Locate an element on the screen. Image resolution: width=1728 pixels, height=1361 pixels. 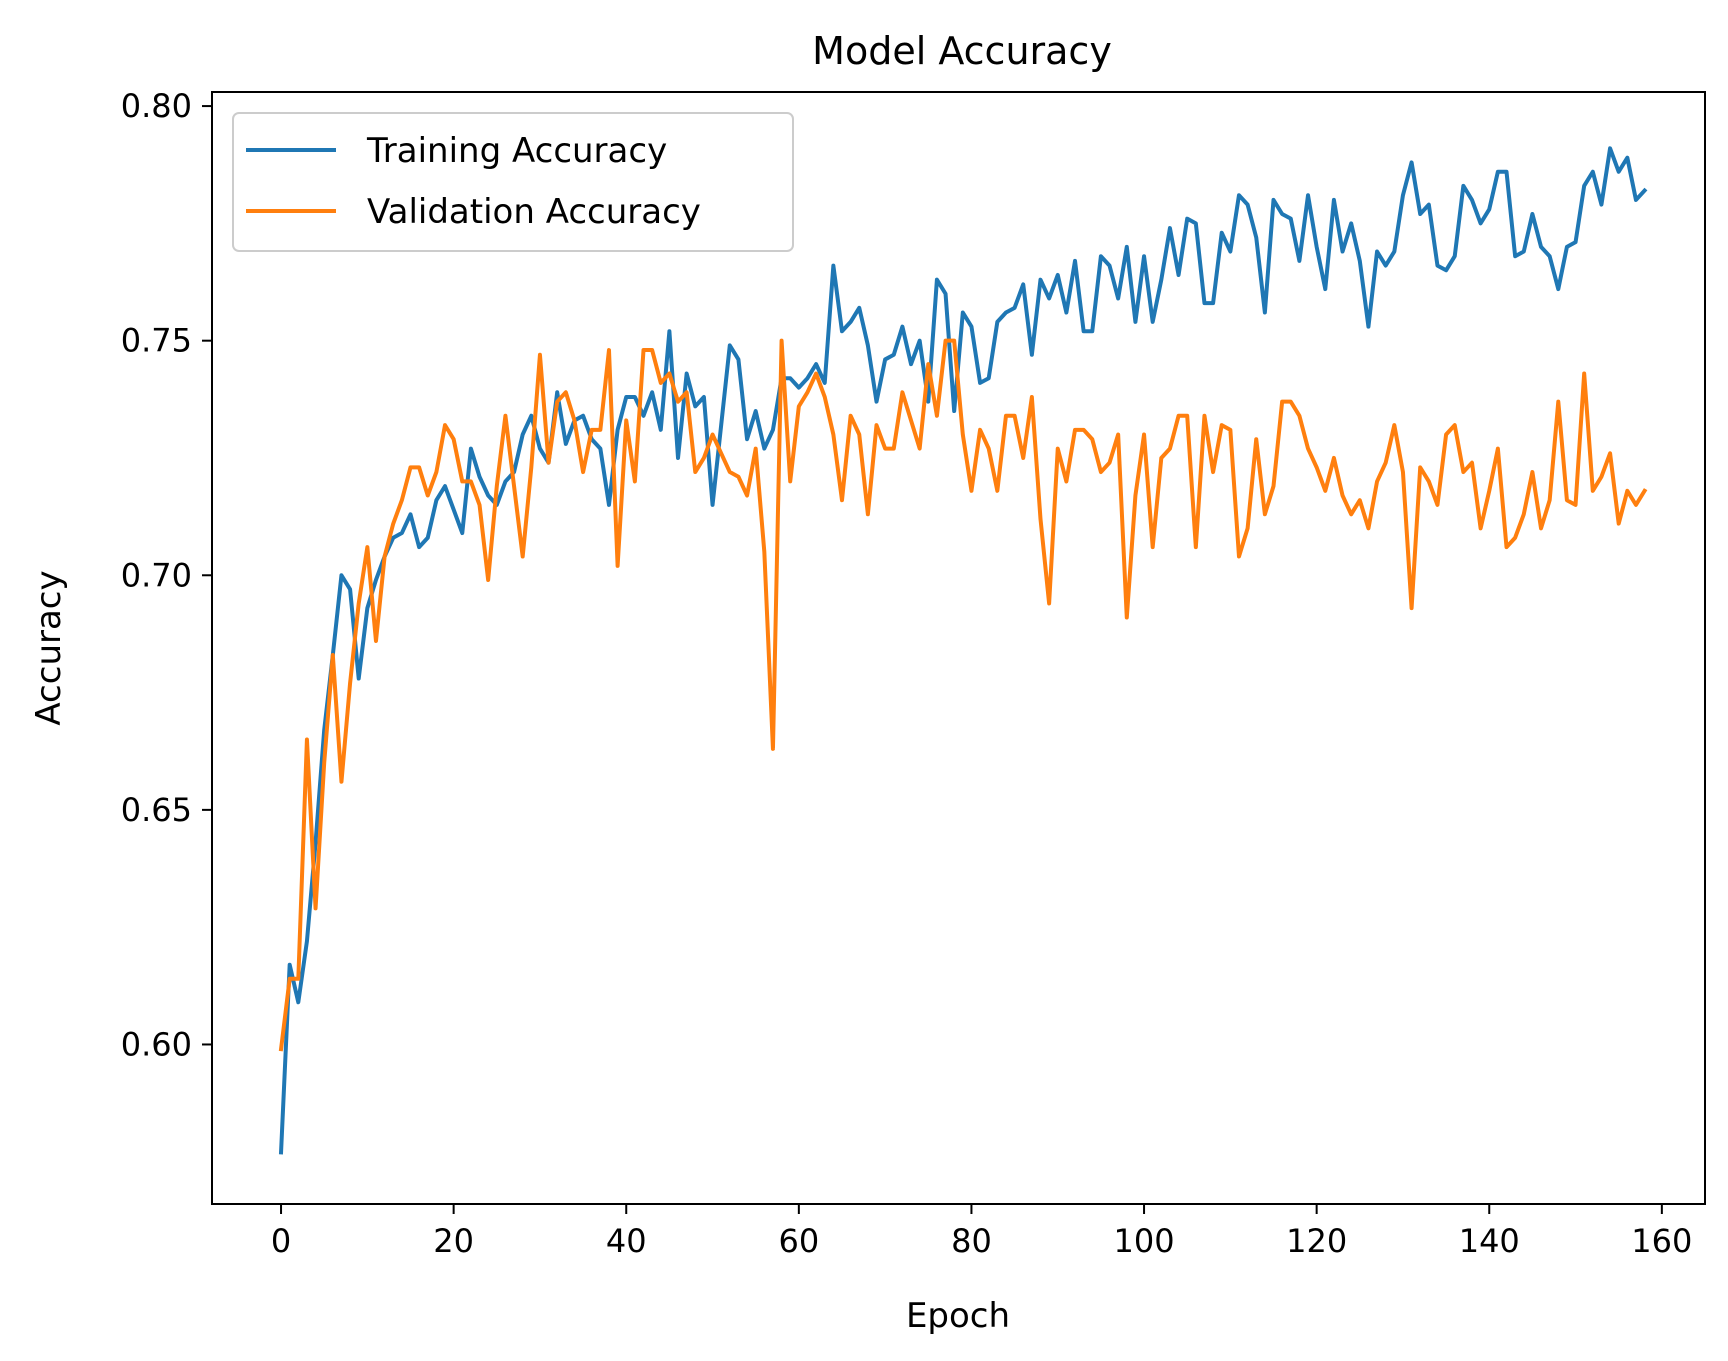
legend-box is located at coordinates (513, 182).